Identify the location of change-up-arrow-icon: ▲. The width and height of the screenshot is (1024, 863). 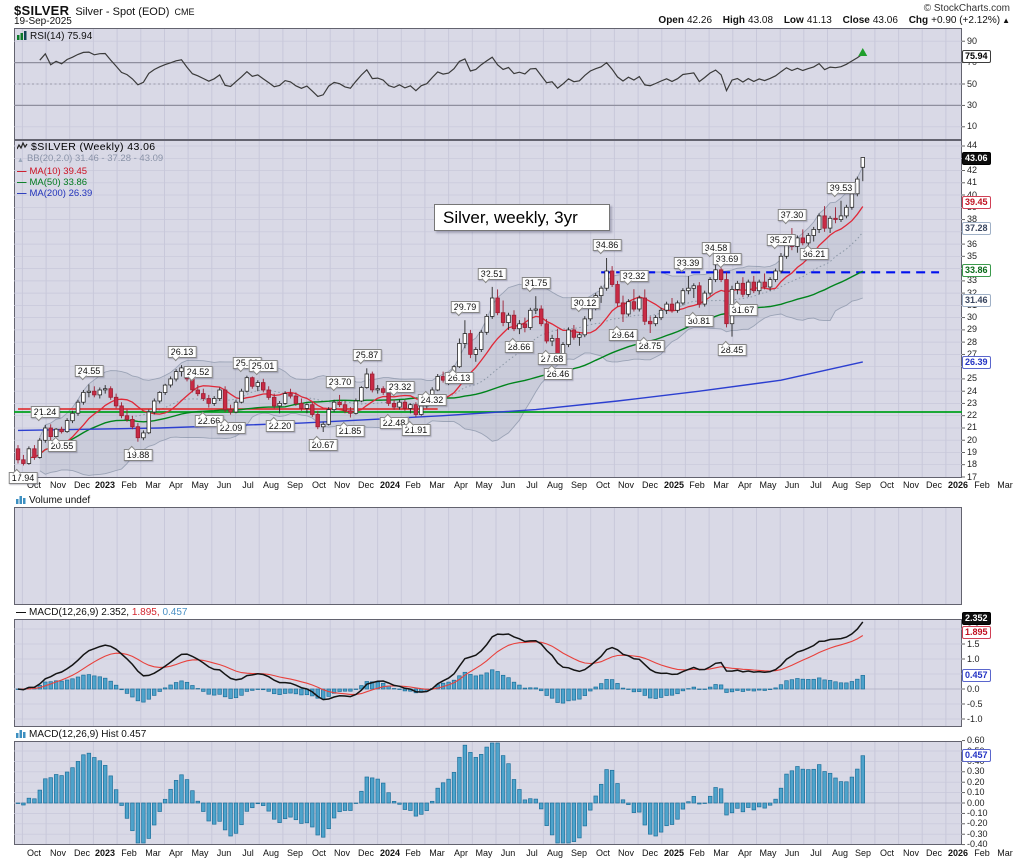
(1006, 20).